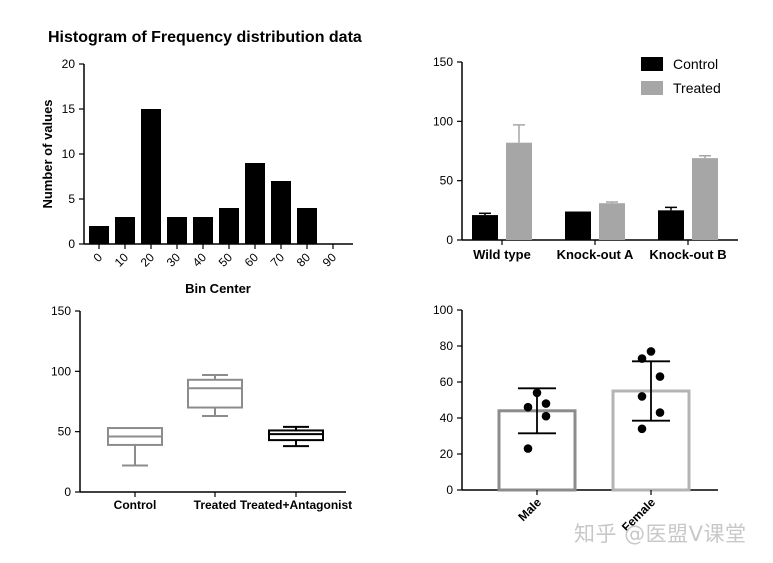  What do you see at coordinates (69, 154) in the screenshot?
I see `histogram-y-tick-label: 10` at bounding box center [69, 154].